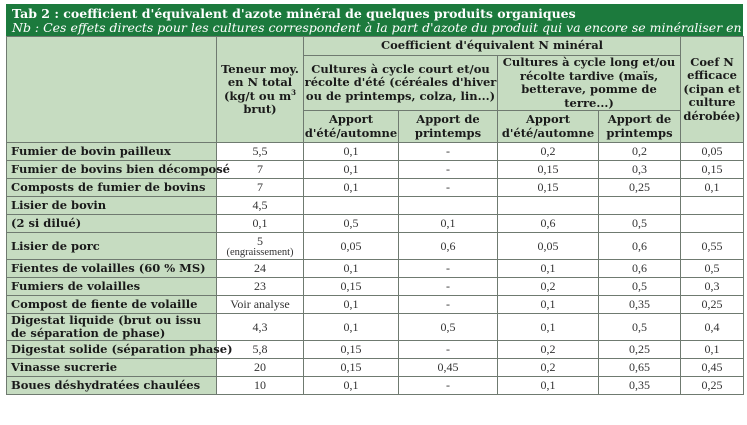 This screenshot has height=425, width=747. I want to click on cell-coef: 0,15, so click(712, 169).